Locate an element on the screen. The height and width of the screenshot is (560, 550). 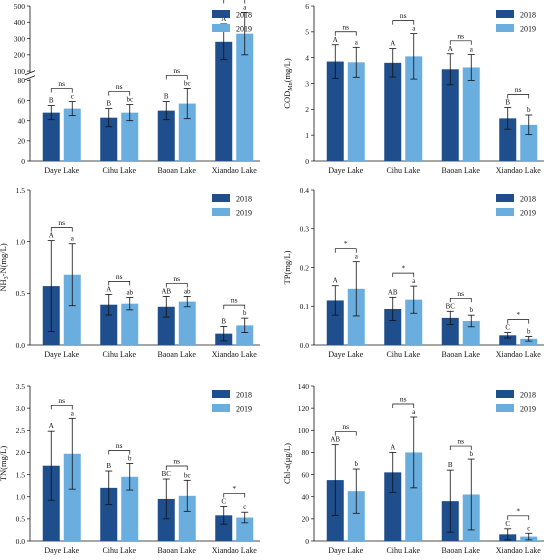
y-tick-label: 400 is located at coordinates (20, 22).